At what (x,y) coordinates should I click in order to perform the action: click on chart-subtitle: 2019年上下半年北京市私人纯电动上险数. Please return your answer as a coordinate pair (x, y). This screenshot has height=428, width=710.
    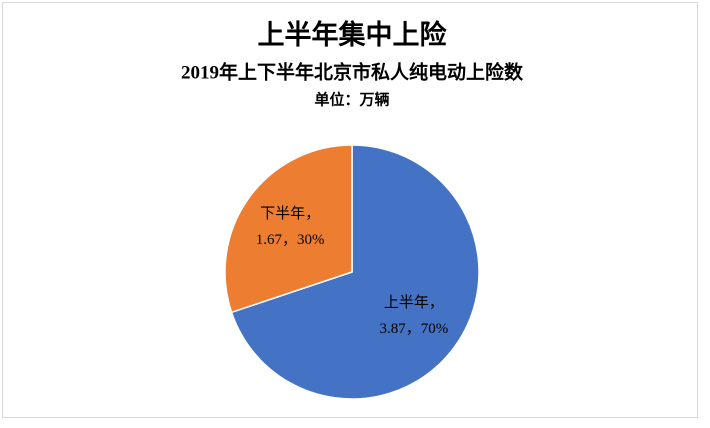
    Looking at the image, I should click on (352, 71).